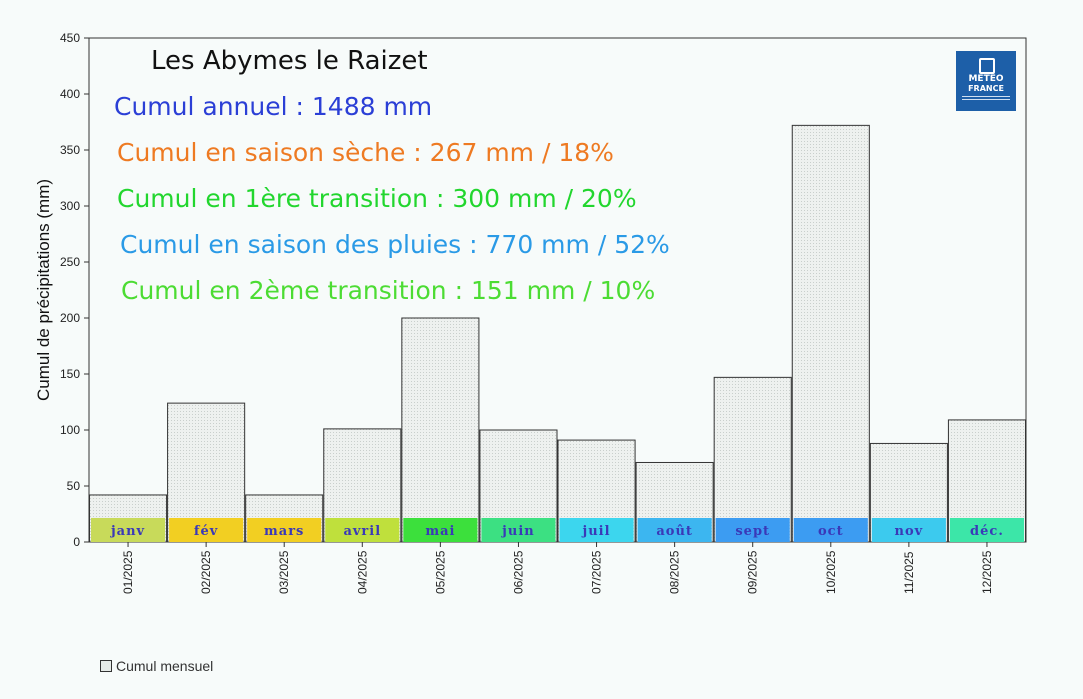 This screenshot has width=1083, height=699. I want to click on y-tick-label: 350, so click(70, 150).